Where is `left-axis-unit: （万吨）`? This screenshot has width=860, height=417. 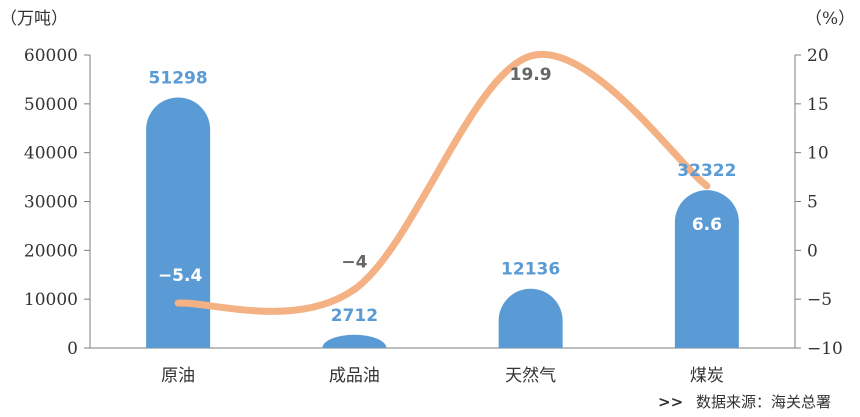 left-axis-unit: （万吨） is located at coordinates (34, 19).